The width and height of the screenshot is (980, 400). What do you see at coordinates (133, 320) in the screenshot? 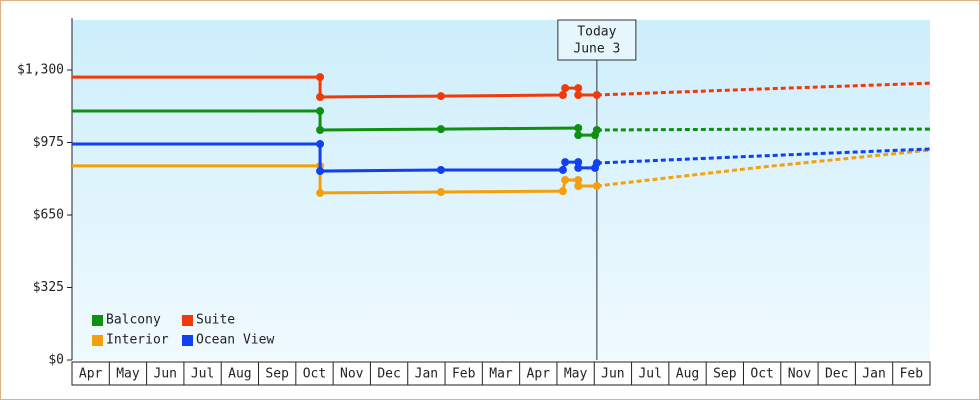
I see `legend-label: Balcony` at bounding box center [133, 320].